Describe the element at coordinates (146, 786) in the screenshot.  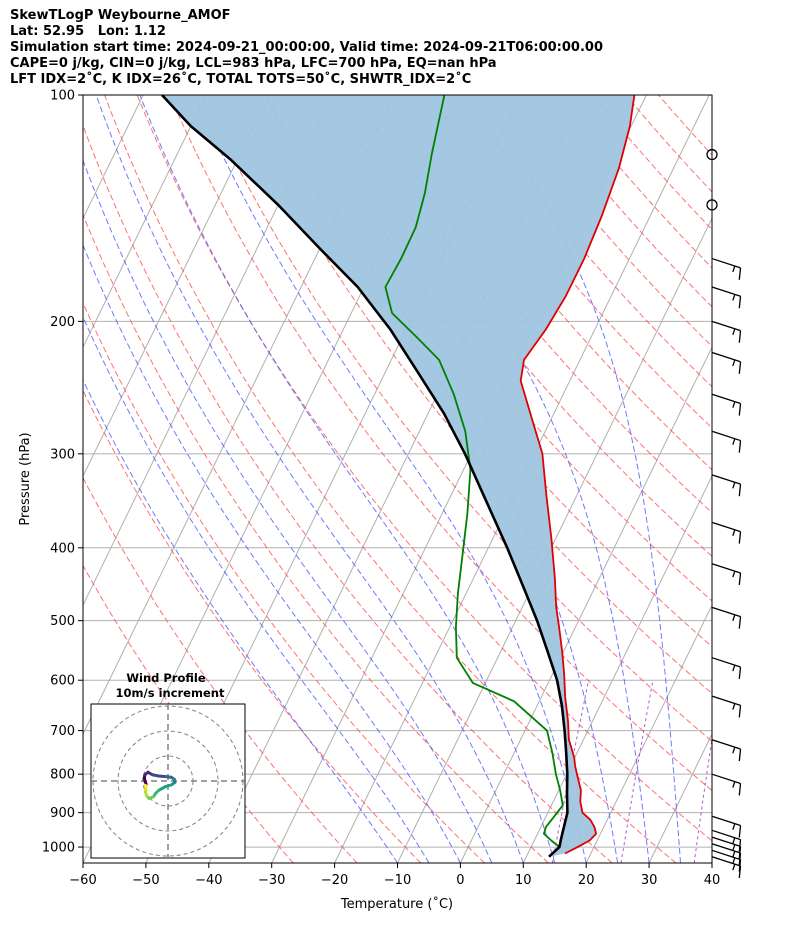
I see `hodograph-segment` at that location.